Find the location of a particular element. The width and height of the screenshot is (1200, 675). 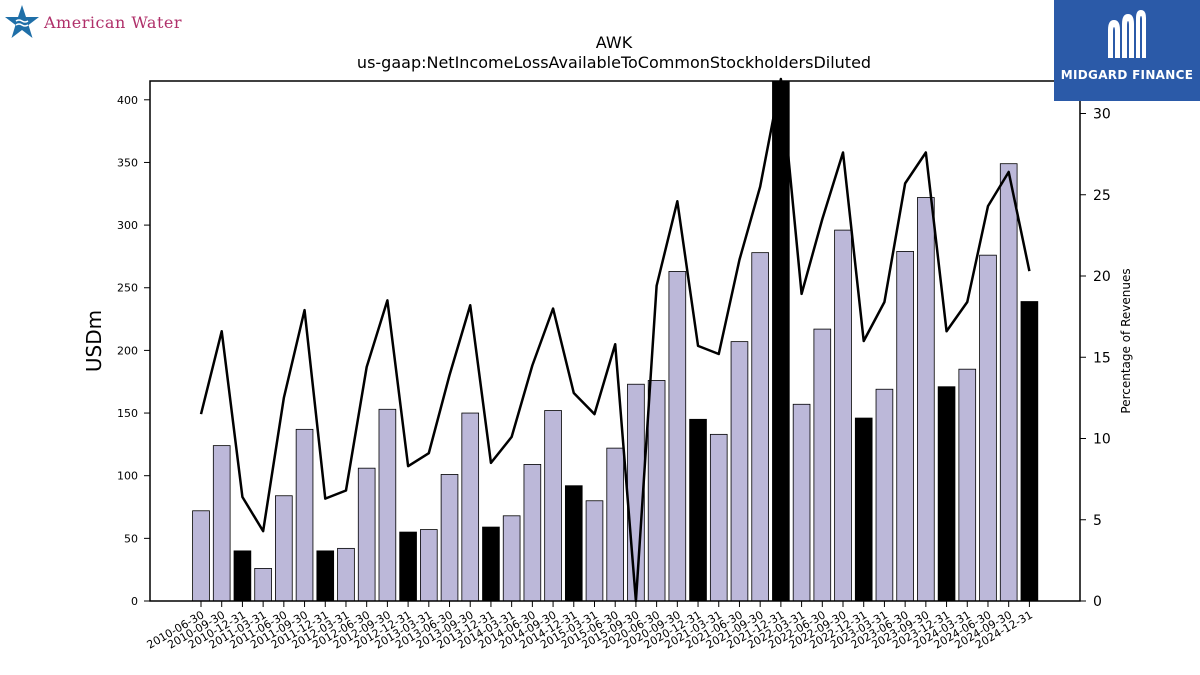

y2-axis-label: Percentage of Revenues is located at coordinates (1126, 340).